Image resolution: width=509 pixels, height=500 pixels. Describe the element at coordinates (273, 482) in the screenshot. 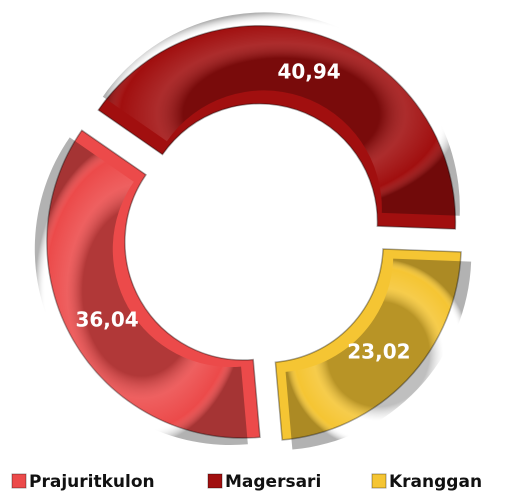

I see `legend-label: Magersari` at that location.